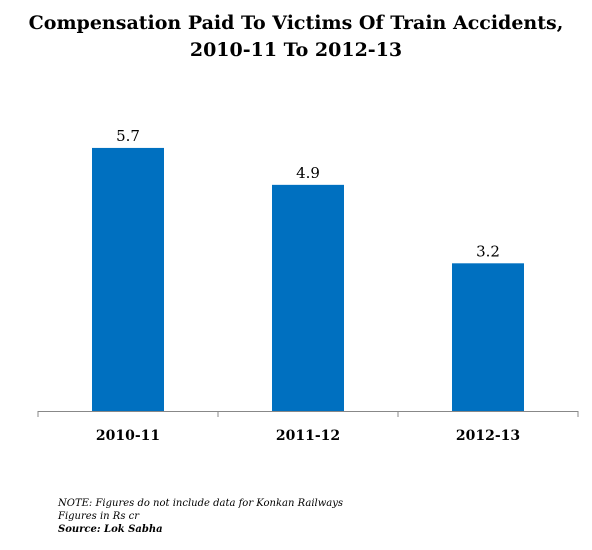 The width and height of the screenshot is (592, 550). I want to click on source-note: Source: Lok Sabha, so click(110, 529).